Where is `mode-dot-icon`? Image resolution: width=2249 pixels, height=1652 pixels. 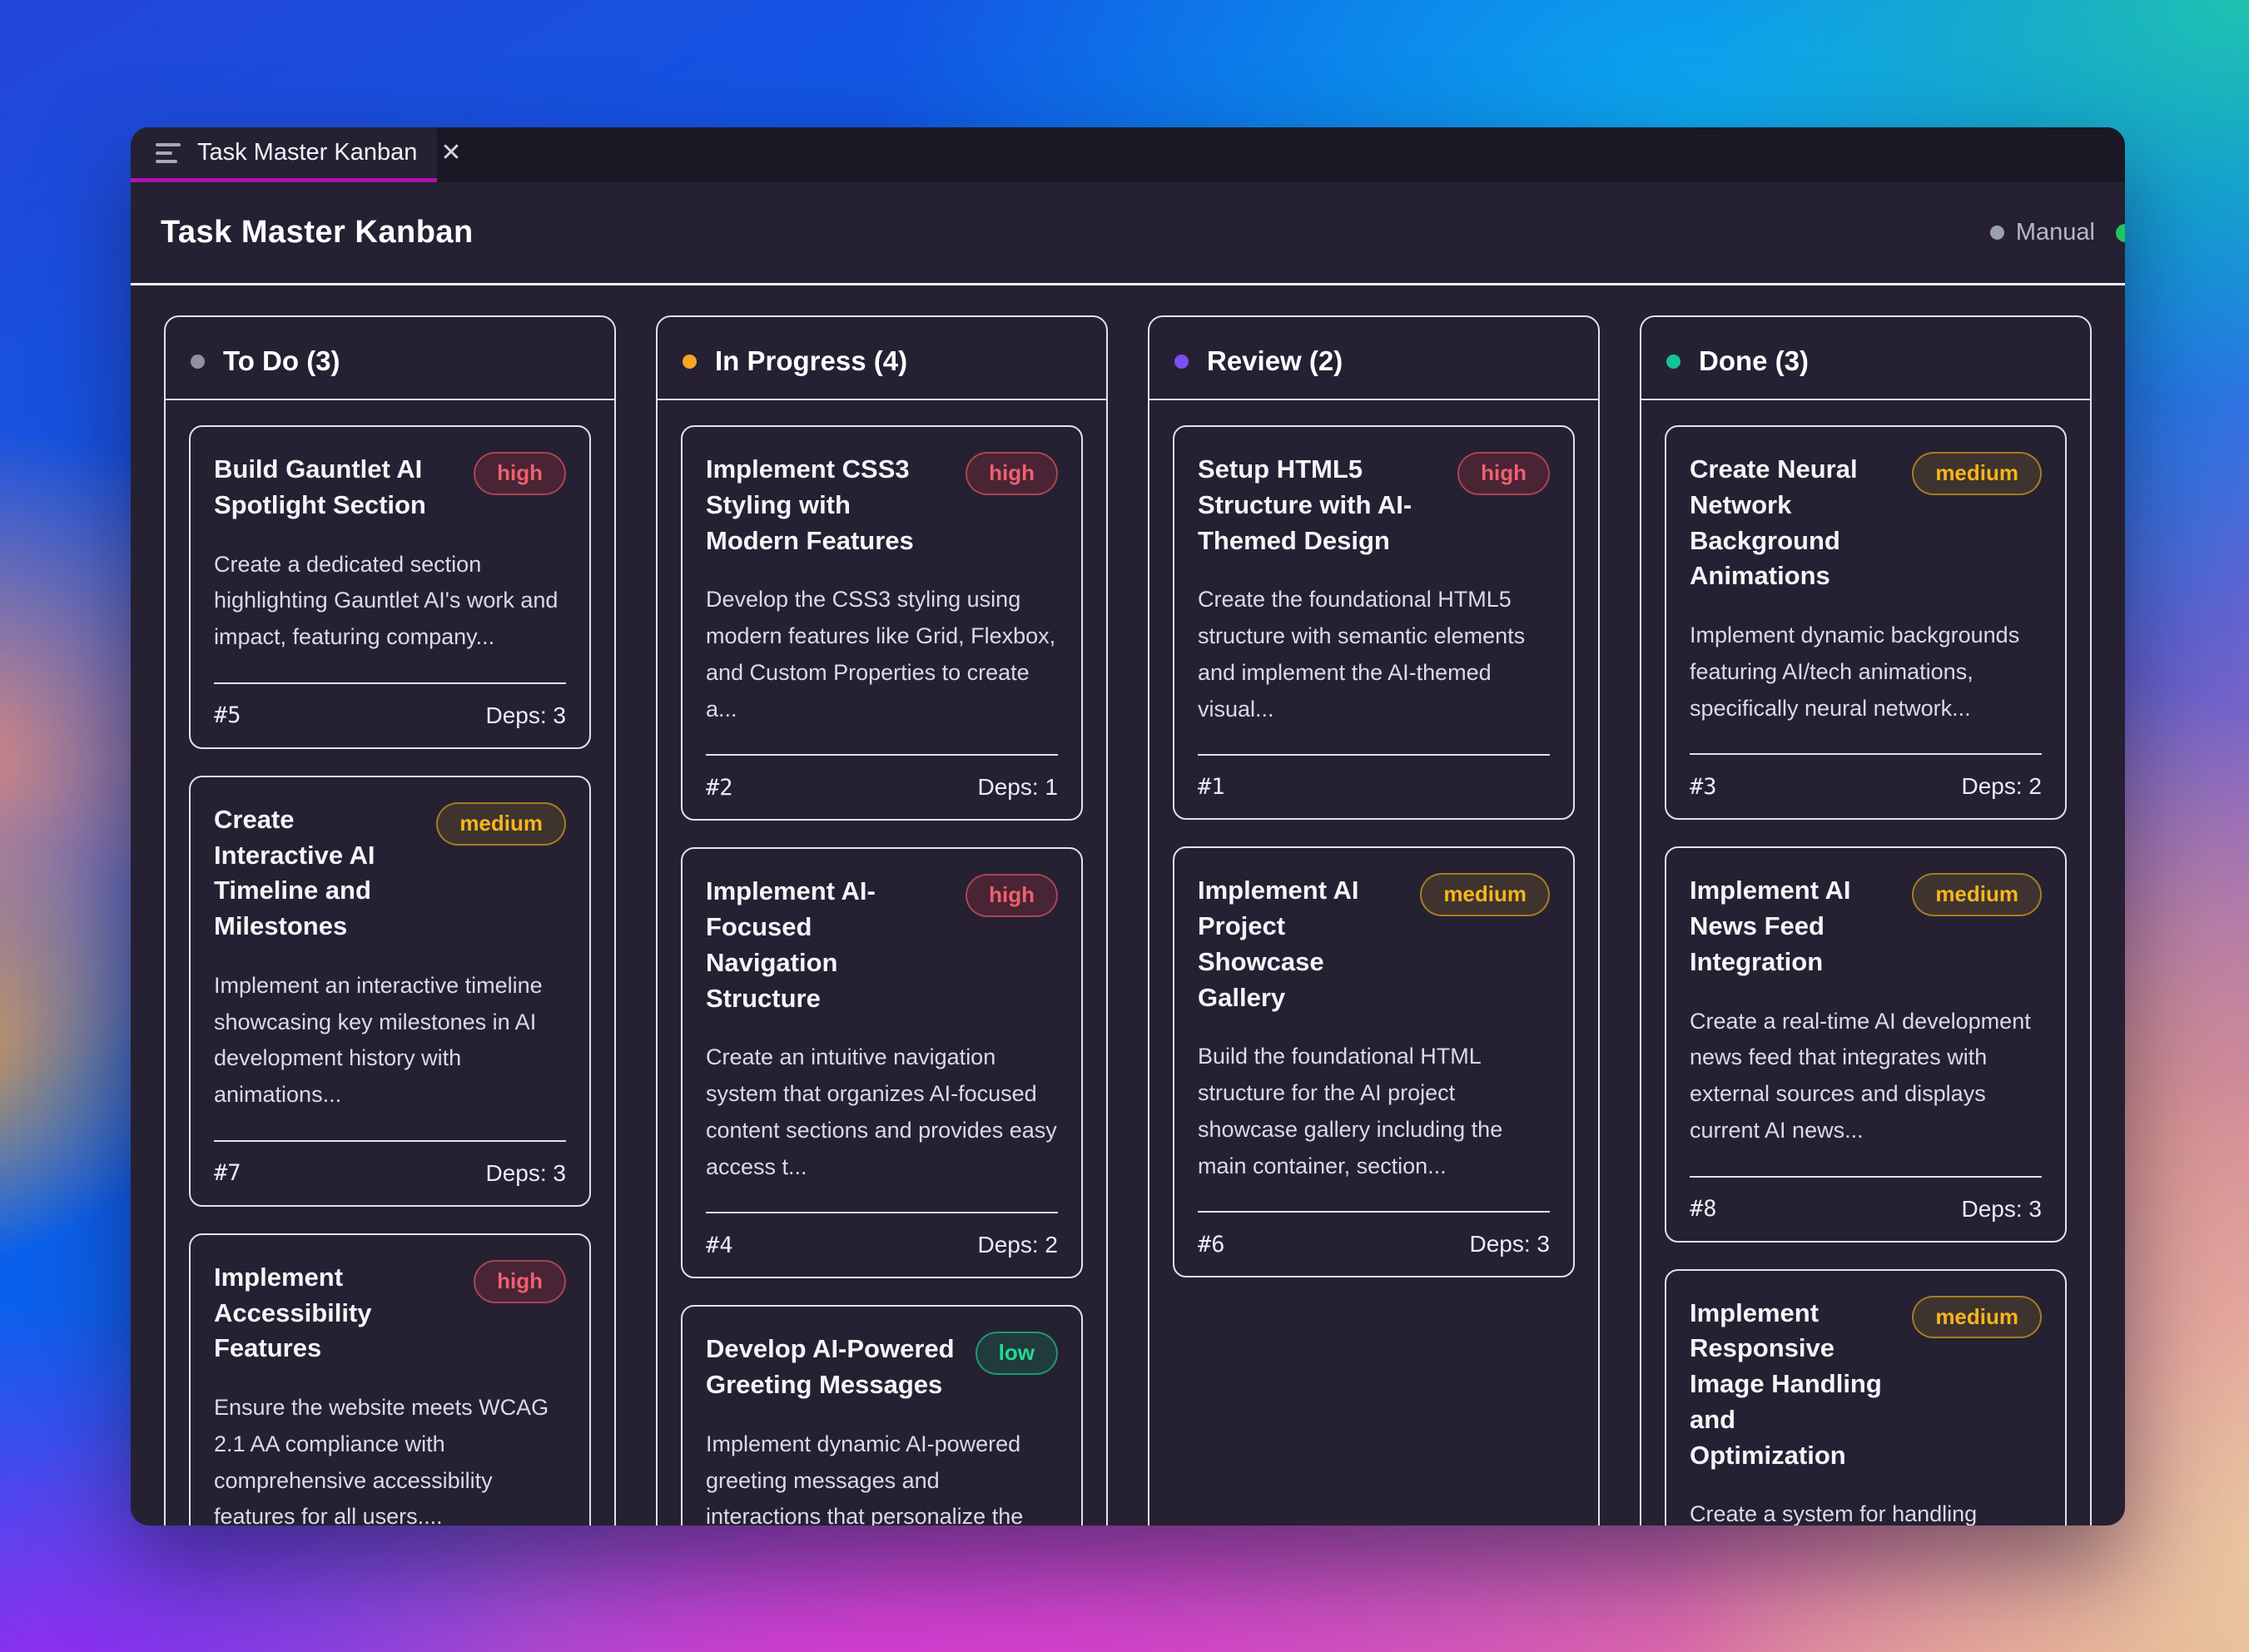 mode-dot-icon is located at coordinates (1996, 233).